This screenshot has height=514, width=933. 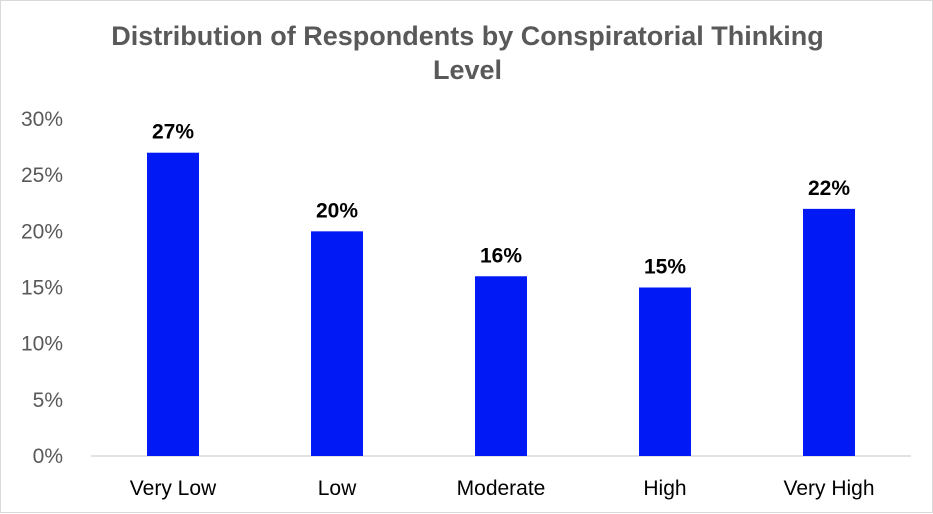 I want to click on bar-data-label: 16%, so click(x=501, y=255).